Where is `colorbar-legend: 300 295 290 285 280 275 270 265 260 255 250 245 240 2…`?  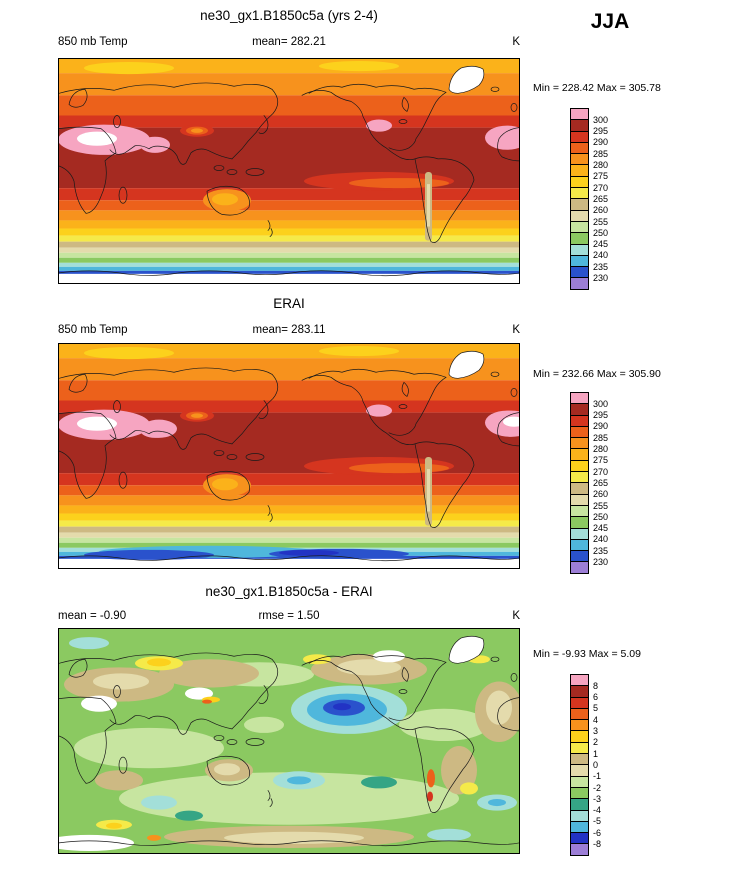
colorbar-legend: 300 295 290 285 280 275 270 265 260 255 250 245 240 2… is located at coordinates (600, 483).